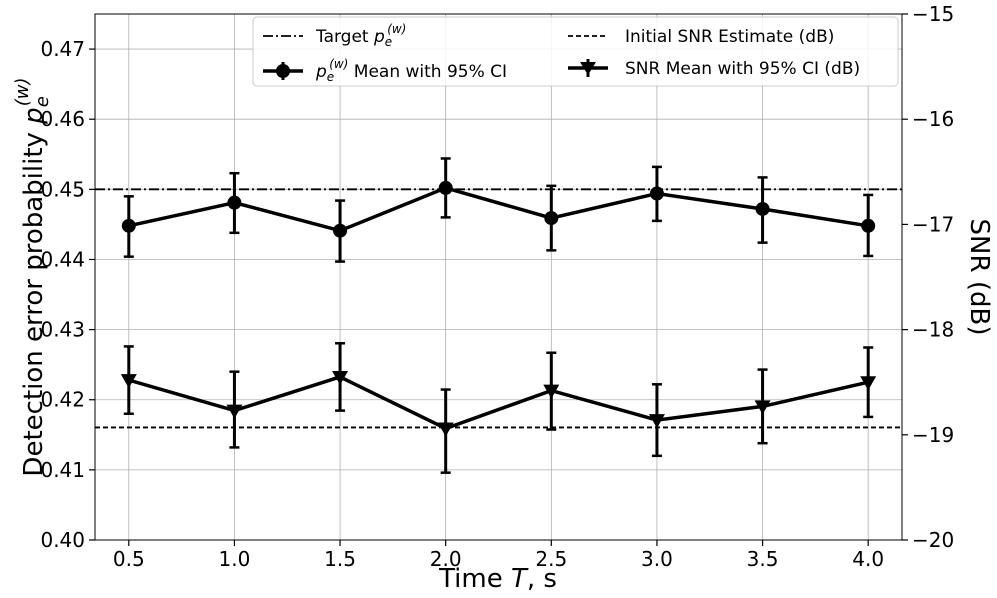 The height and width of the screenshot is (598, 997). I want to click on legend-entry-initial-snr: Initial SNR Estimate (dB), so click(701, 37).